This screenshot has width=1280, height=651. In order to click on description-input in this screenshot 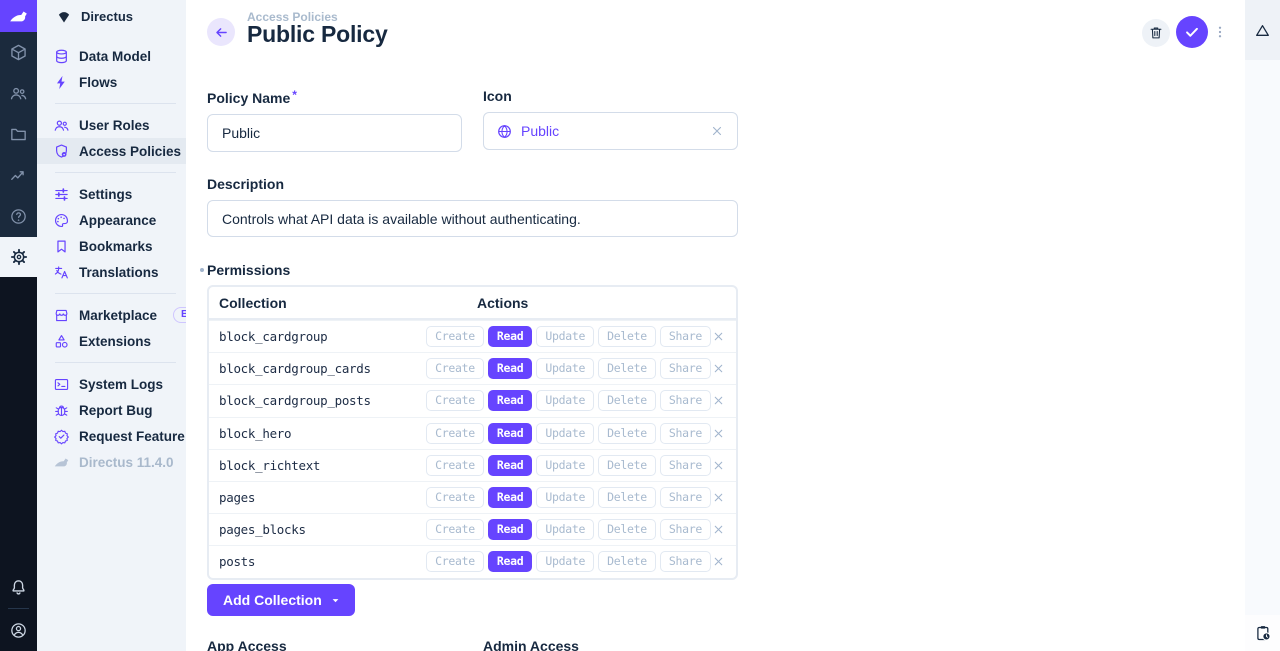, I will do `click(472, 218)`.